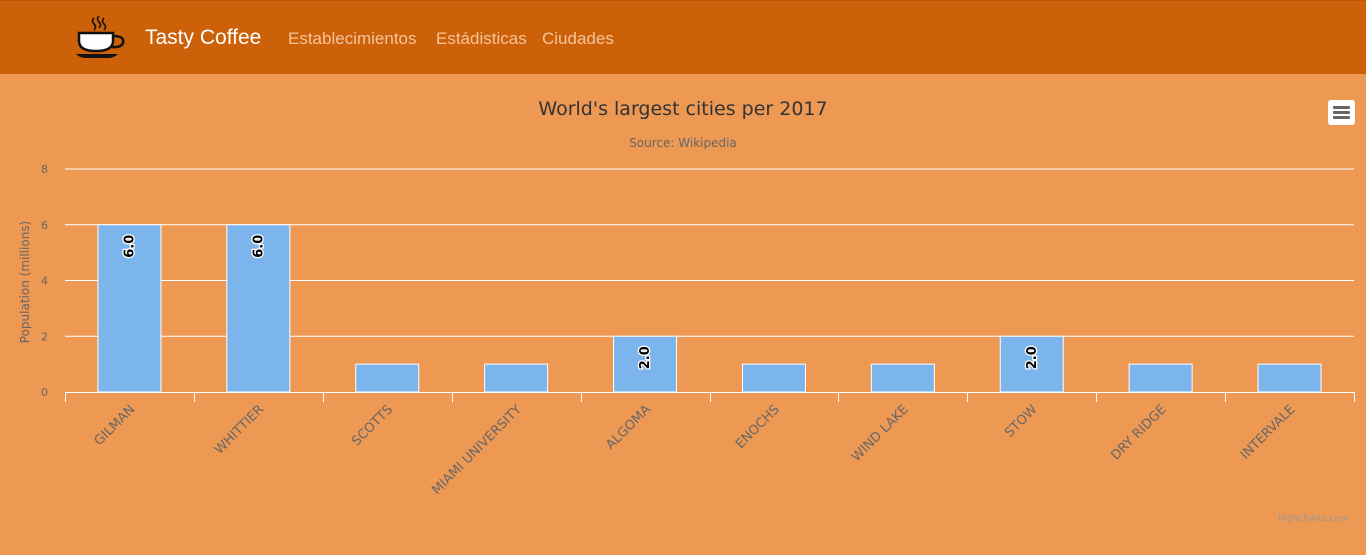 The height and width of the screenshot is (555, 1366). What do you see at coordinates (44, 281) in the screenshot?
I see `y-tick-label: 4` at bounding box center [44, 281].